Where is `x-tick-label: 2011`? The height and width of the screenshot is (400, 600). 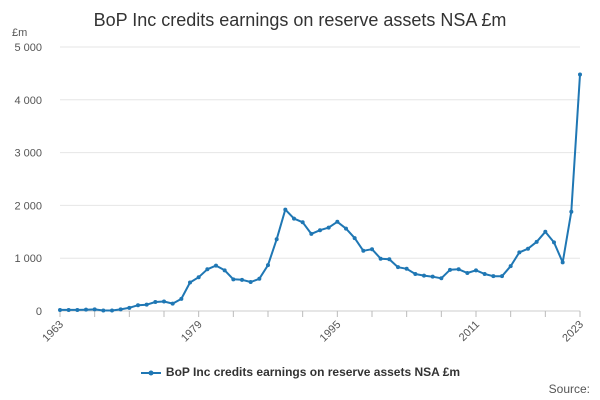
x-tick-label: 2011 is located at coordinates (469, 331).